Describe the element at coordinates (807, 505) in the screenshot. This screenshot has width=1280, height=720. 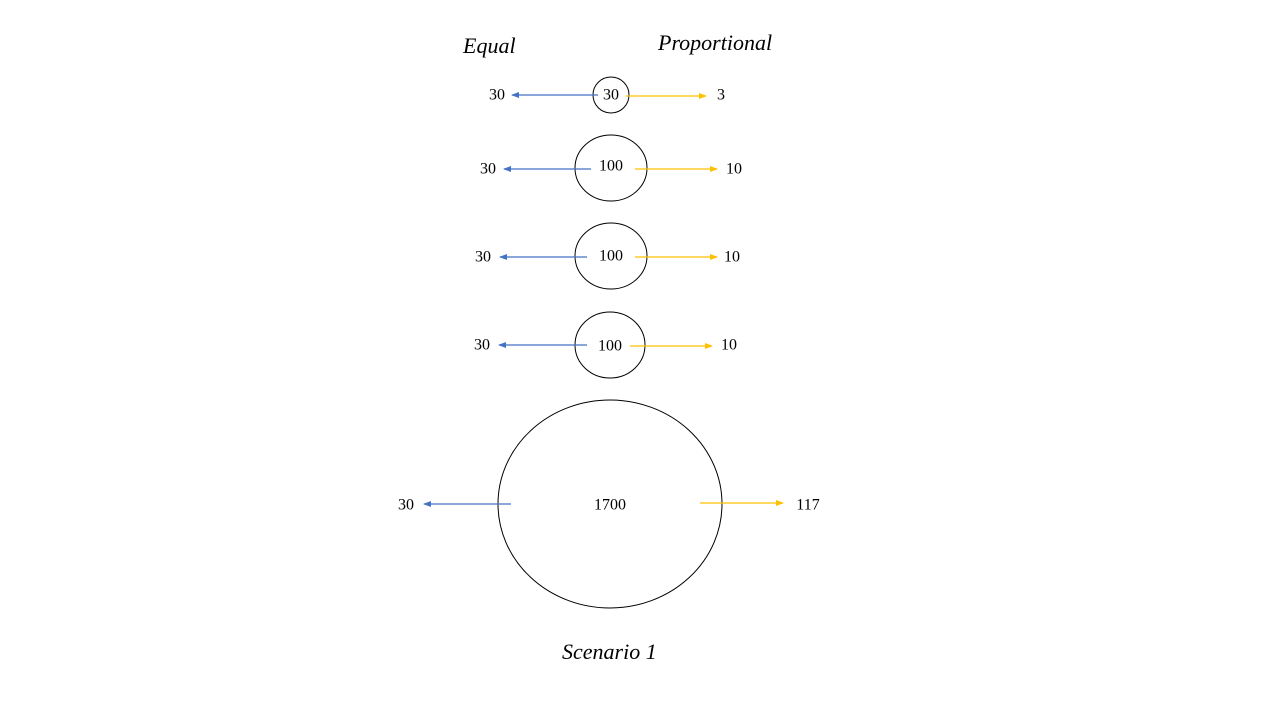
I see `proportional-share-label: 117` at that location.